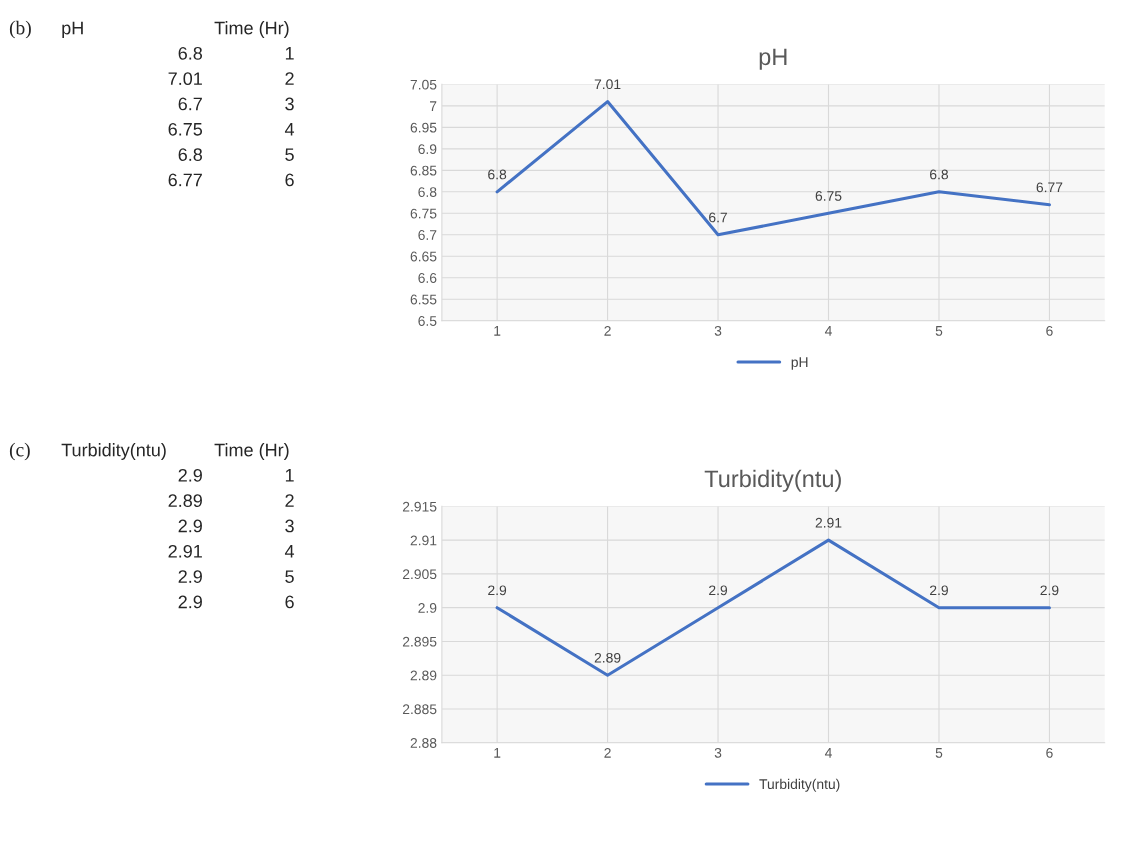 The height and width of the screenshot is (844, 1133). Describe the element at coordinates (423, 84) in the screenshot. I see `y-tick-label: 7.05` at that location.